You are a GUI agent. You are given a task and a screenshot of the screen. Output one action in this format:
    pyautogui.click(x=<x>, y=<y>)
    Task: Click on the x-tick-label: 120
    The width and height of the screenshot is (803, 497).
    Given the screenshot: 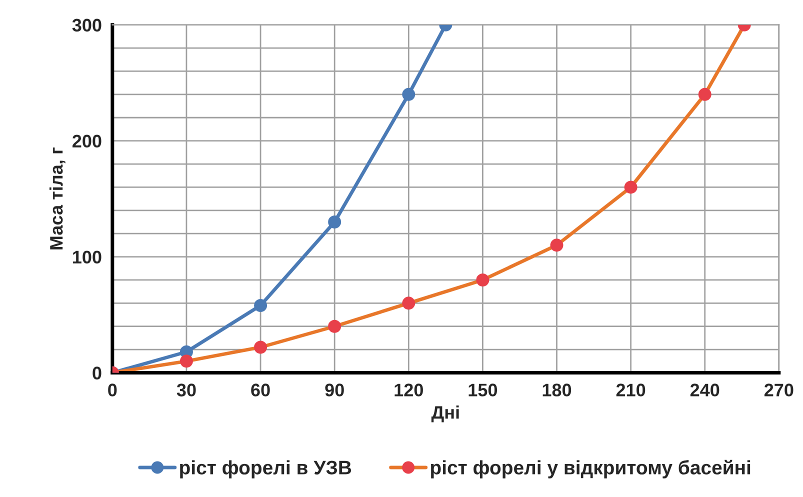 What is the action you would take?
    pyautogui.click(x=408, y=390)
    